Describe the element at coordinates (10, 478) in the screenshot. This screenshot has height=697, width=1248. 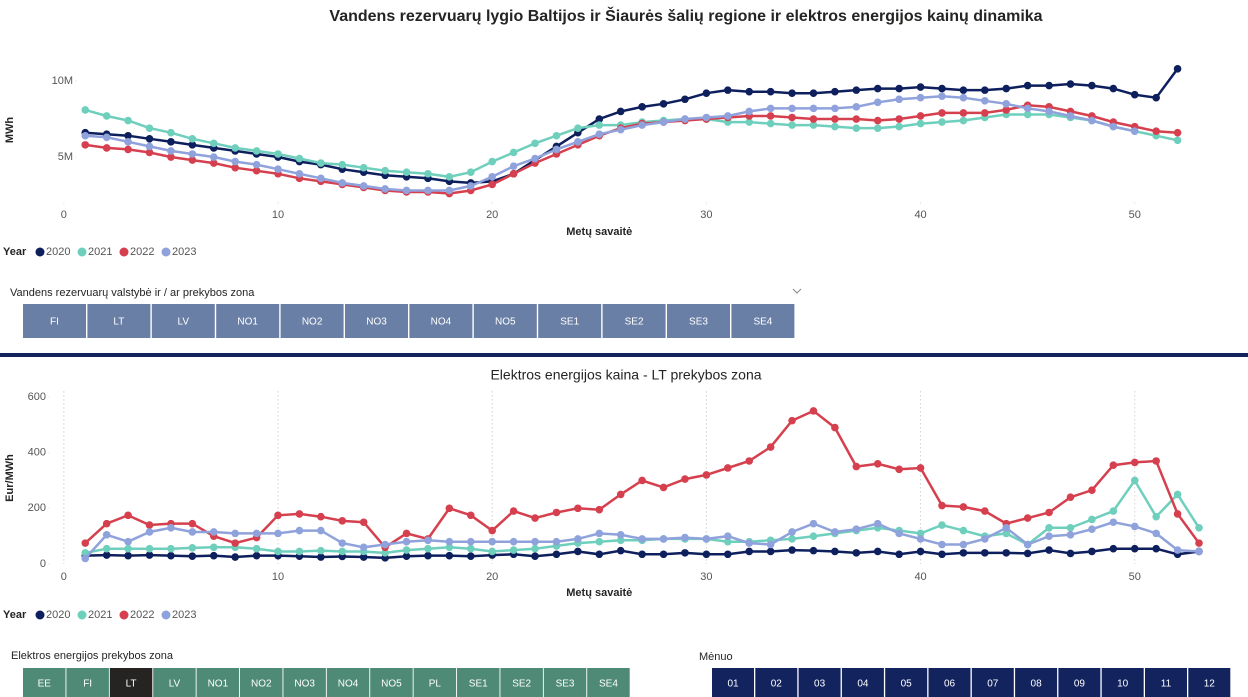
I see `y-axis-title: Eur/MWh` at that location.